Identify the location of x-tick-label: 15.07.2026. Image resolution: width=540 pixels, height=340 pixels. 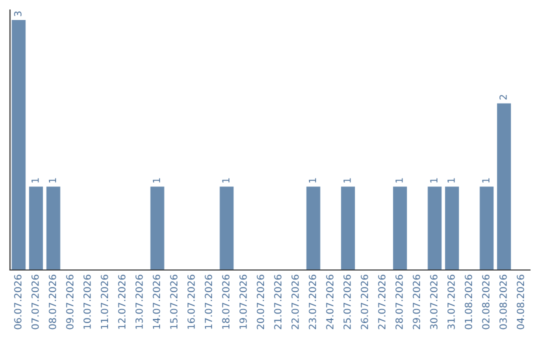
(174, 301).